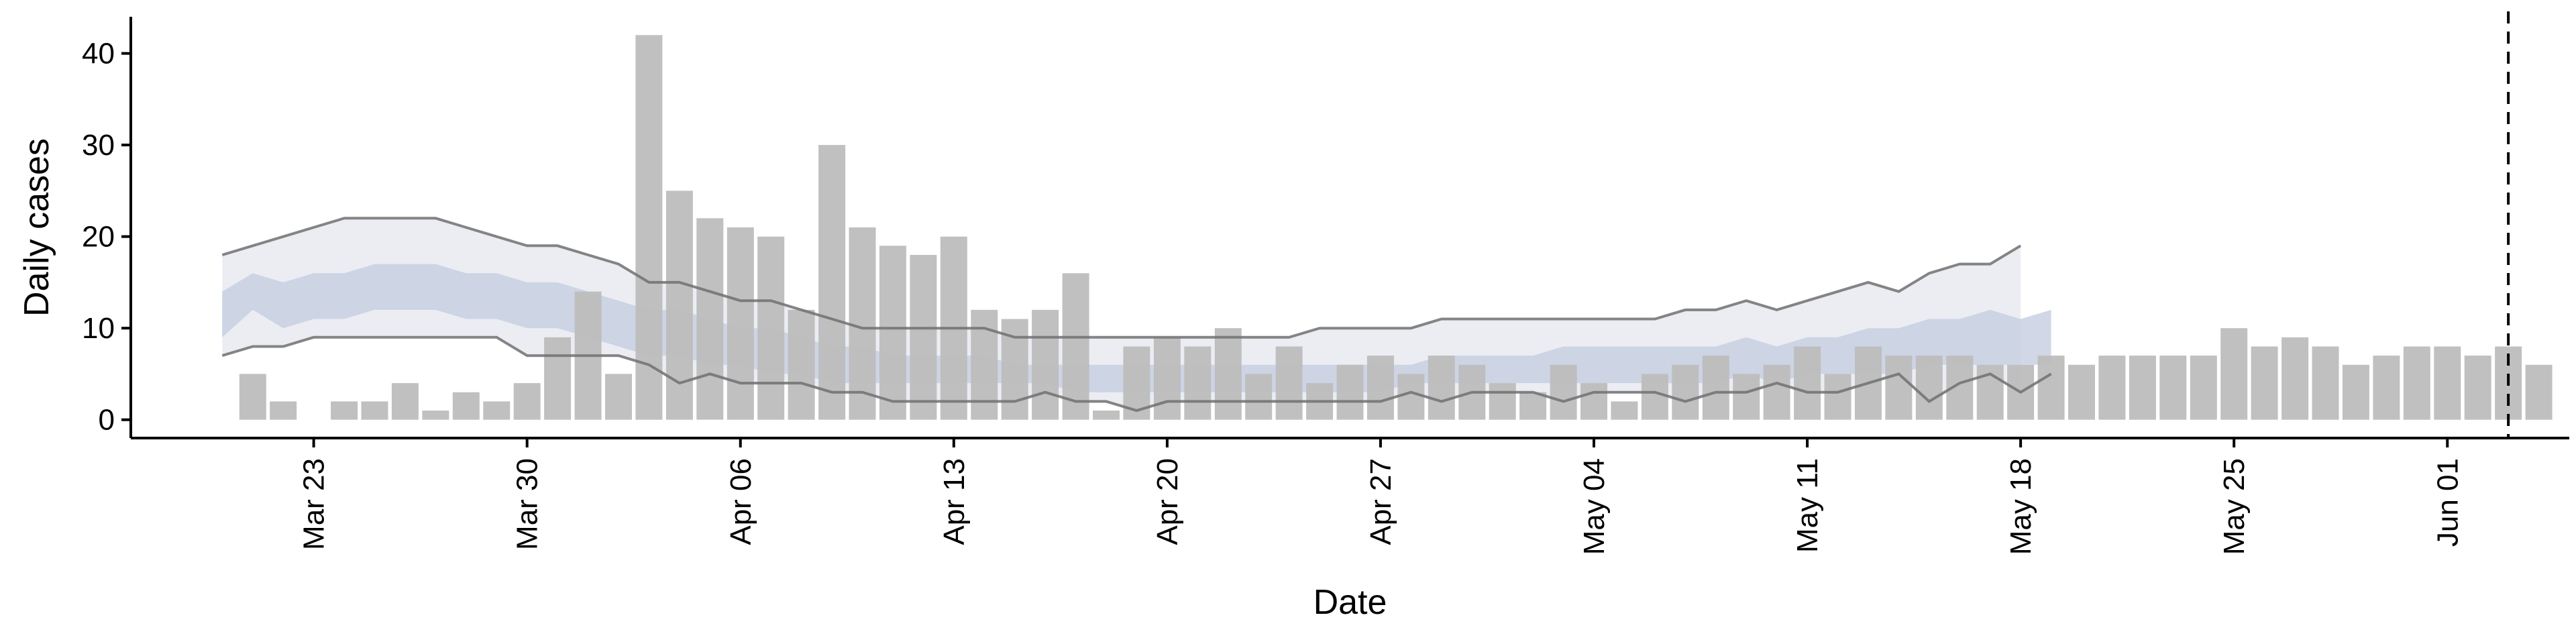 Image resolution: width=2576 pixels, height=644 pixels. I want to click on y-tick-label: 40, so click(98, 54).